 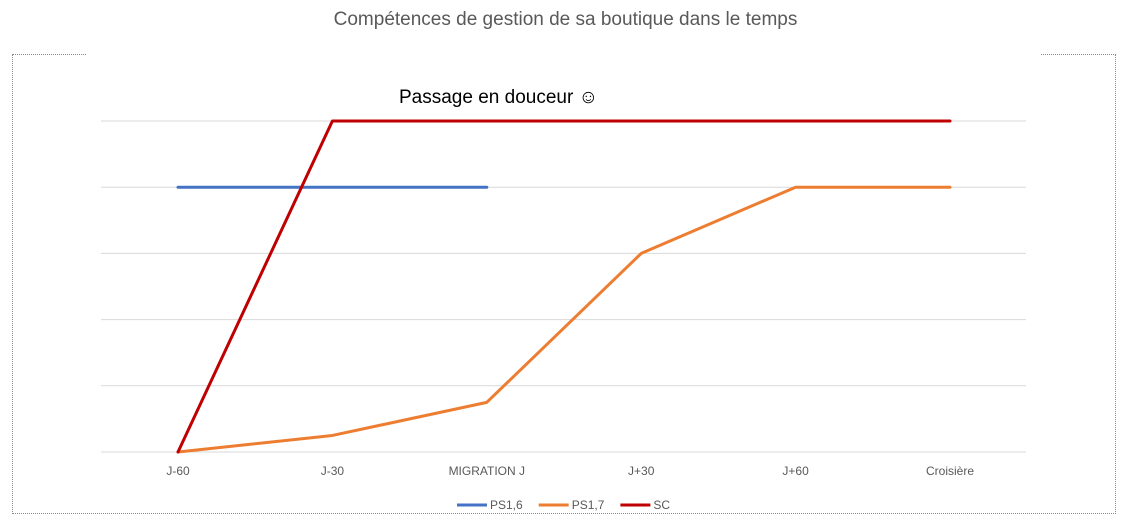 What do you see at coordinates (178, 471) in the screenshot?
I see `x-tick-label: J-60` at bounding box center [178, 471].